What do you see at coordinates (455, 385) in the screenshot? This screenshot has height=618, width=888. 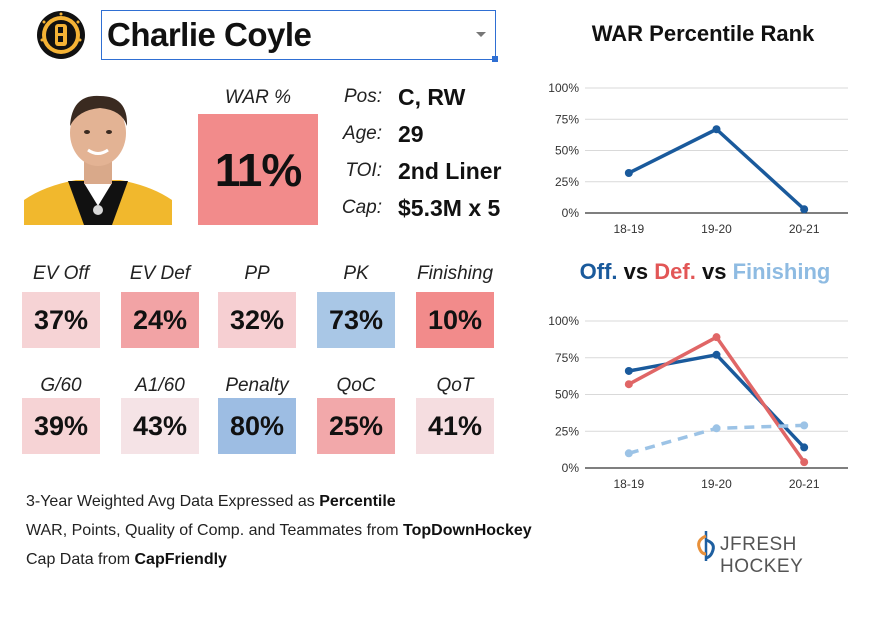 I see `stat-label-qot: QoT` at bounding box center [455, 385].